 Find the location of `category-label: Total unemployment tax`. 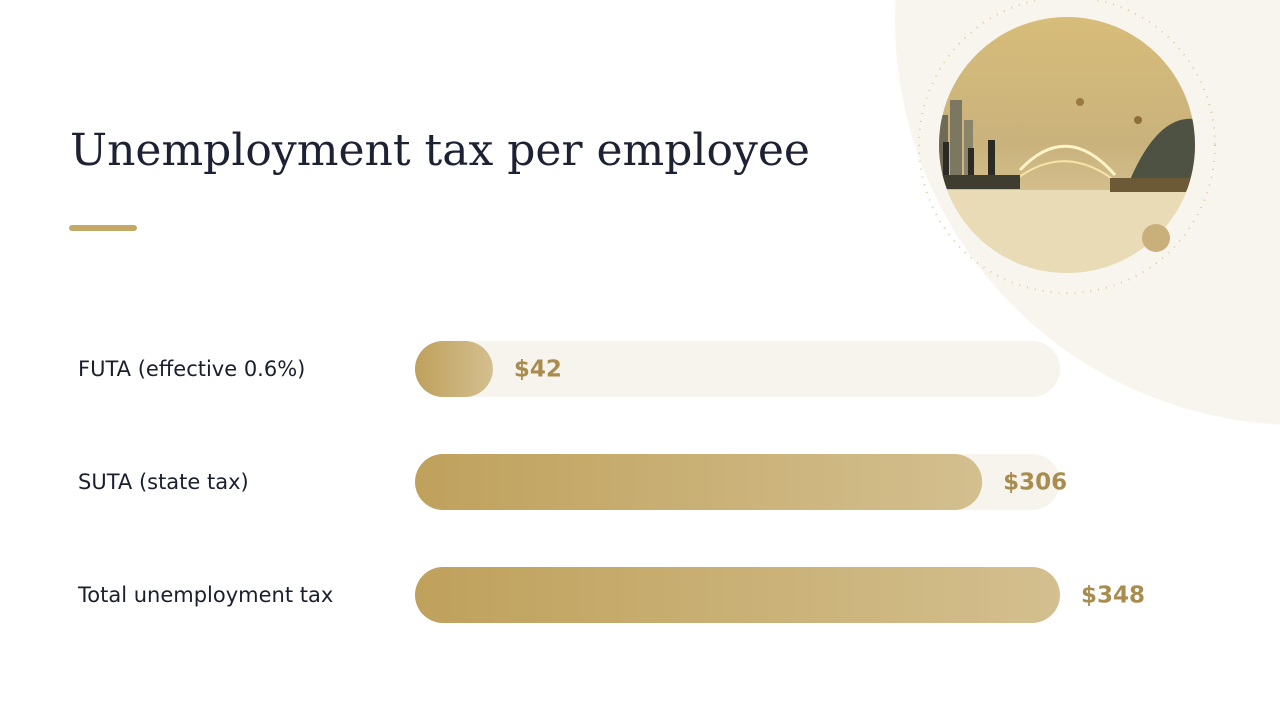

category-label: Total unemployment tax is located at coordinates (205, 595).